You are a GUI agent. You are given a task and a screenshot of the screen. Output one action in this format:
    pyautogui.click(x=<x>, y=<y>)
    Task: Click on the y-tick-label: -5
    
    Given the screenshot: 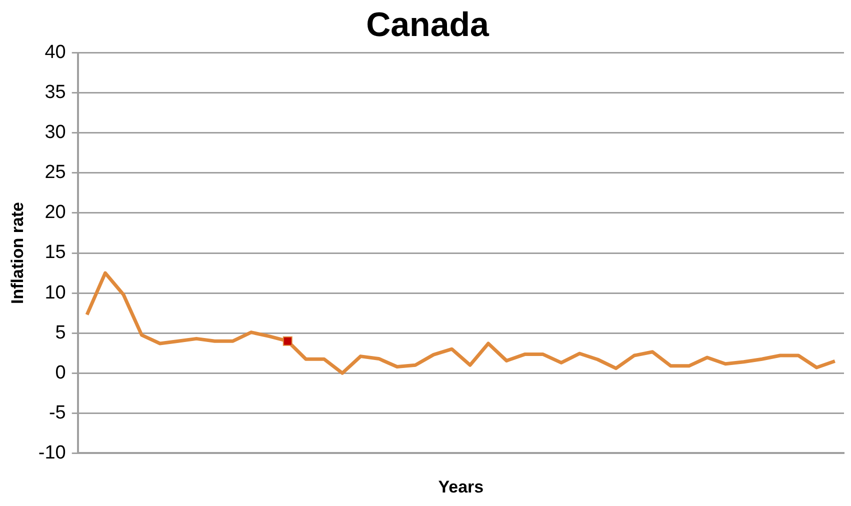 What is the action you would take?
    pyautogui.click(x=57, y=413)
    